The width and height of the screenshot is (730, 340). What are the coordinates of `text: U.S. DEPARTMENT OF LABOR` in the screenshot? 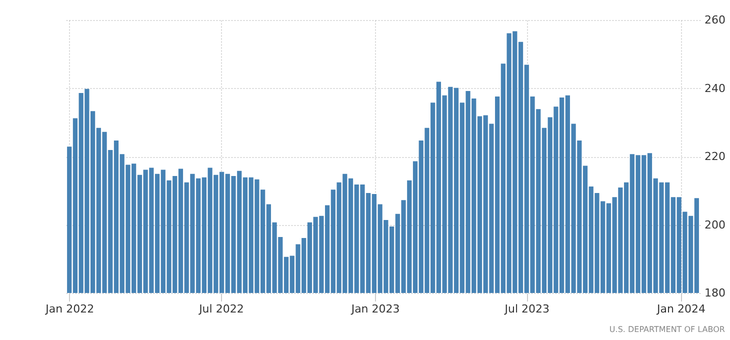 It's located at (667, 329).